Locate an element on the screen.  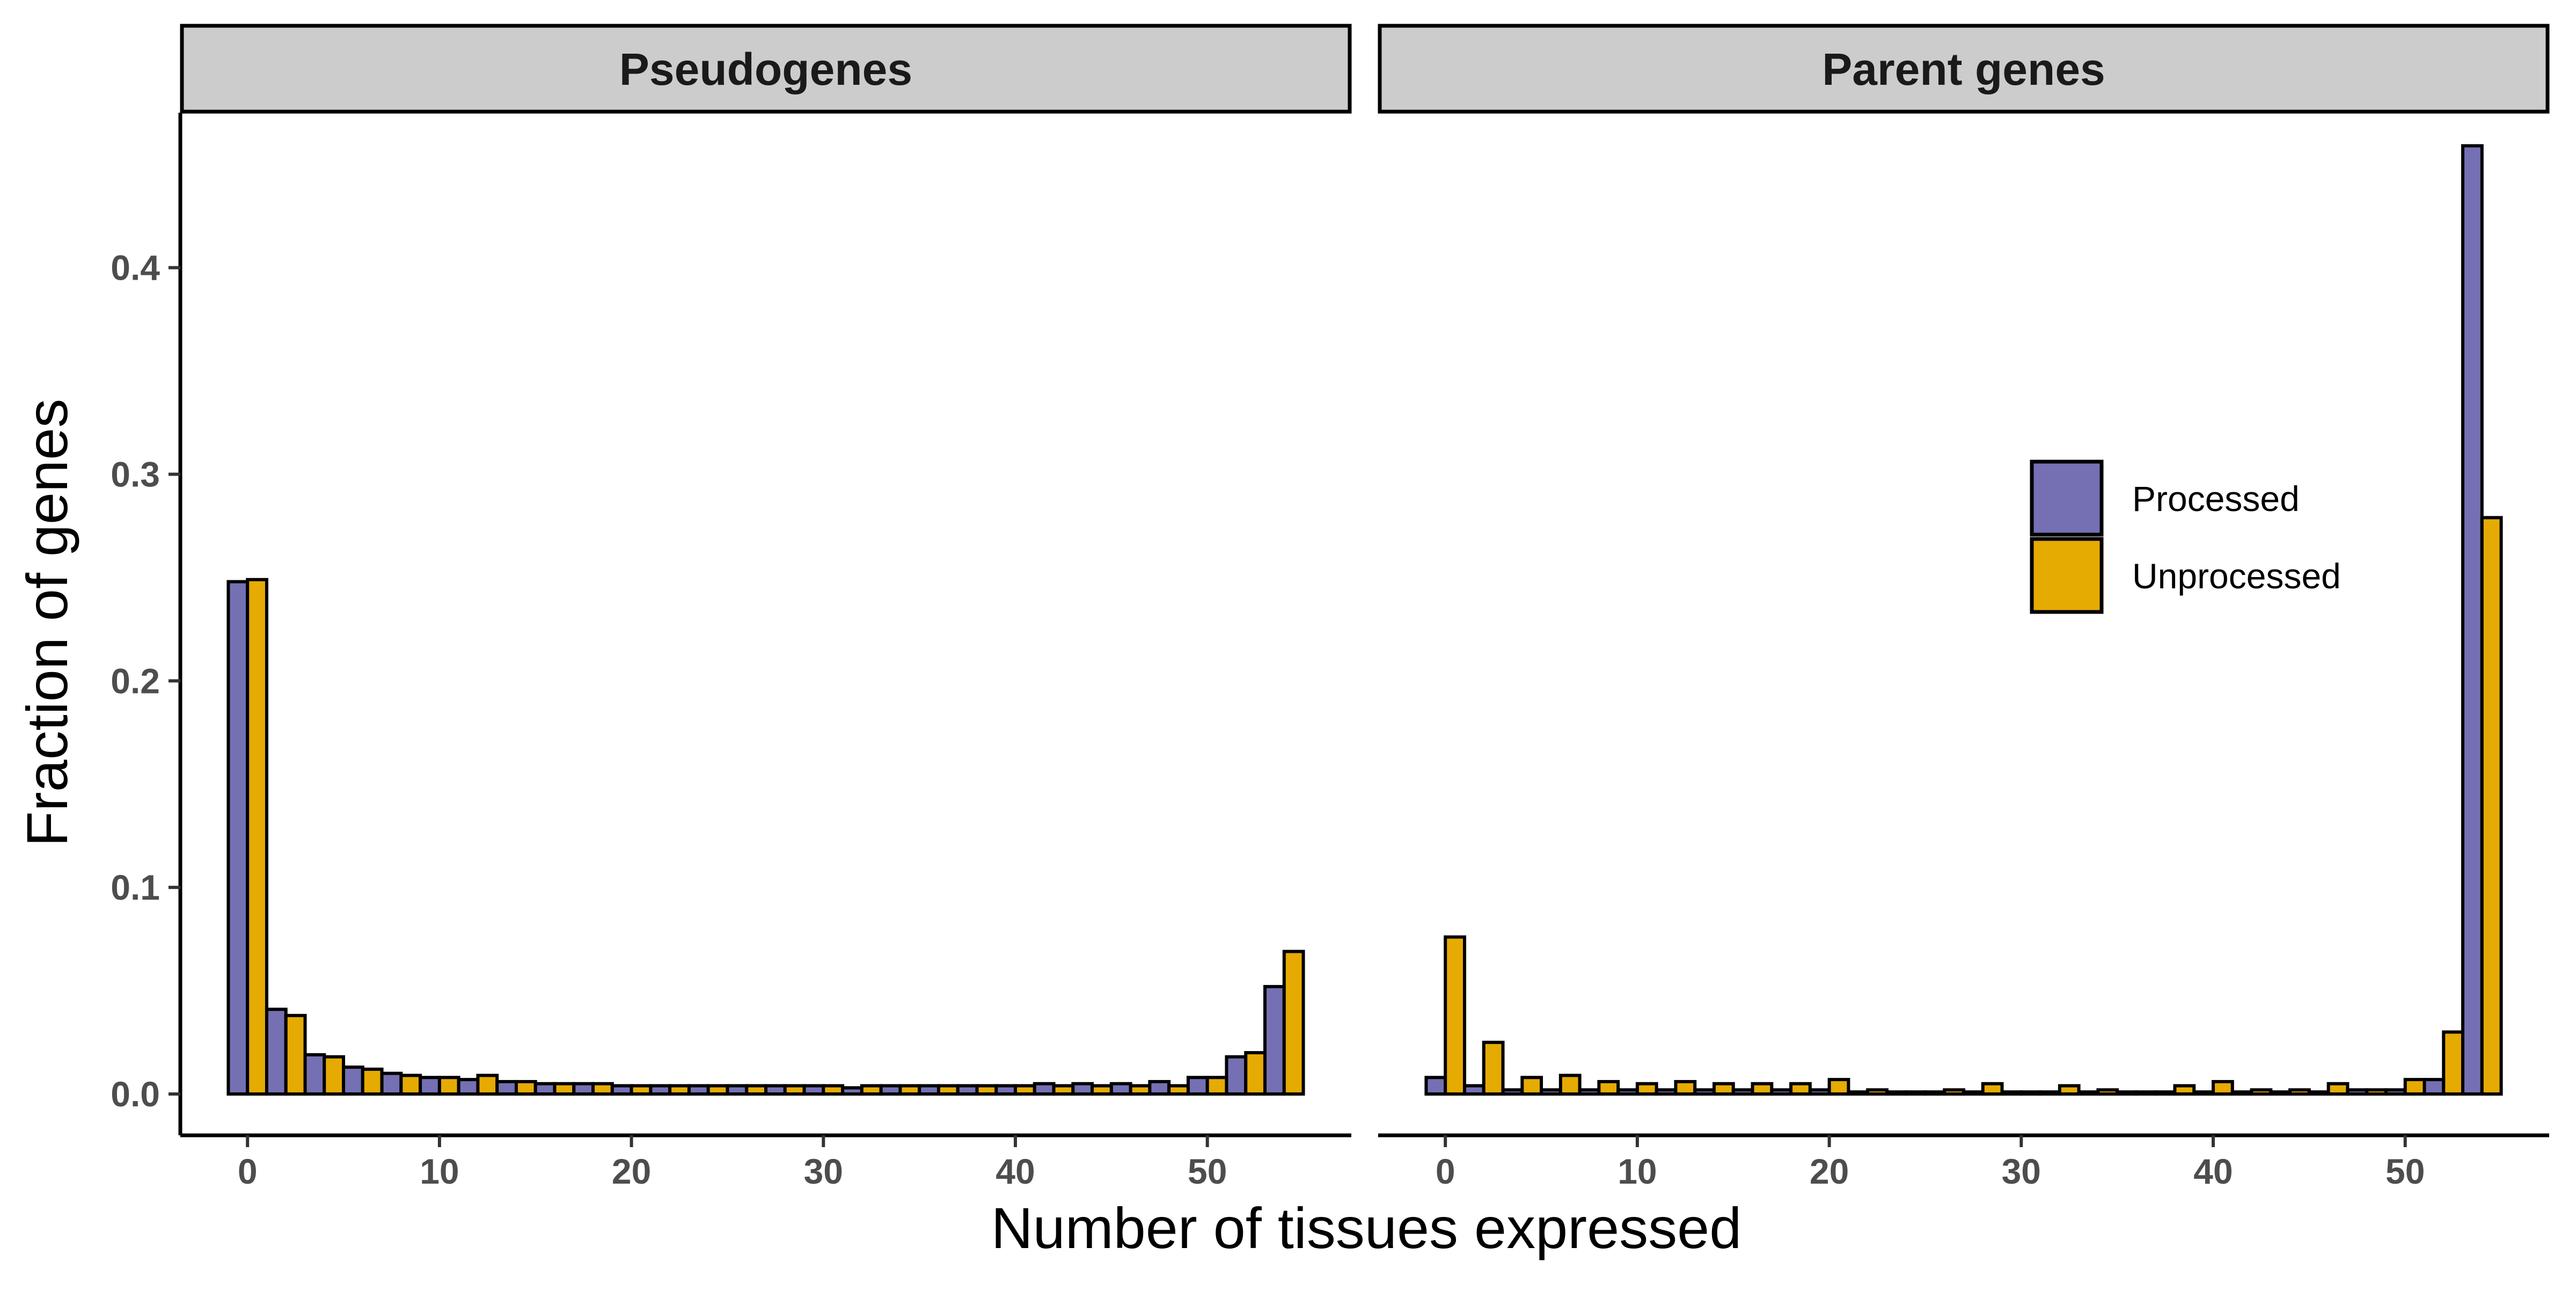
panel-title: Parent genes is located at coordinates (1963, 69).